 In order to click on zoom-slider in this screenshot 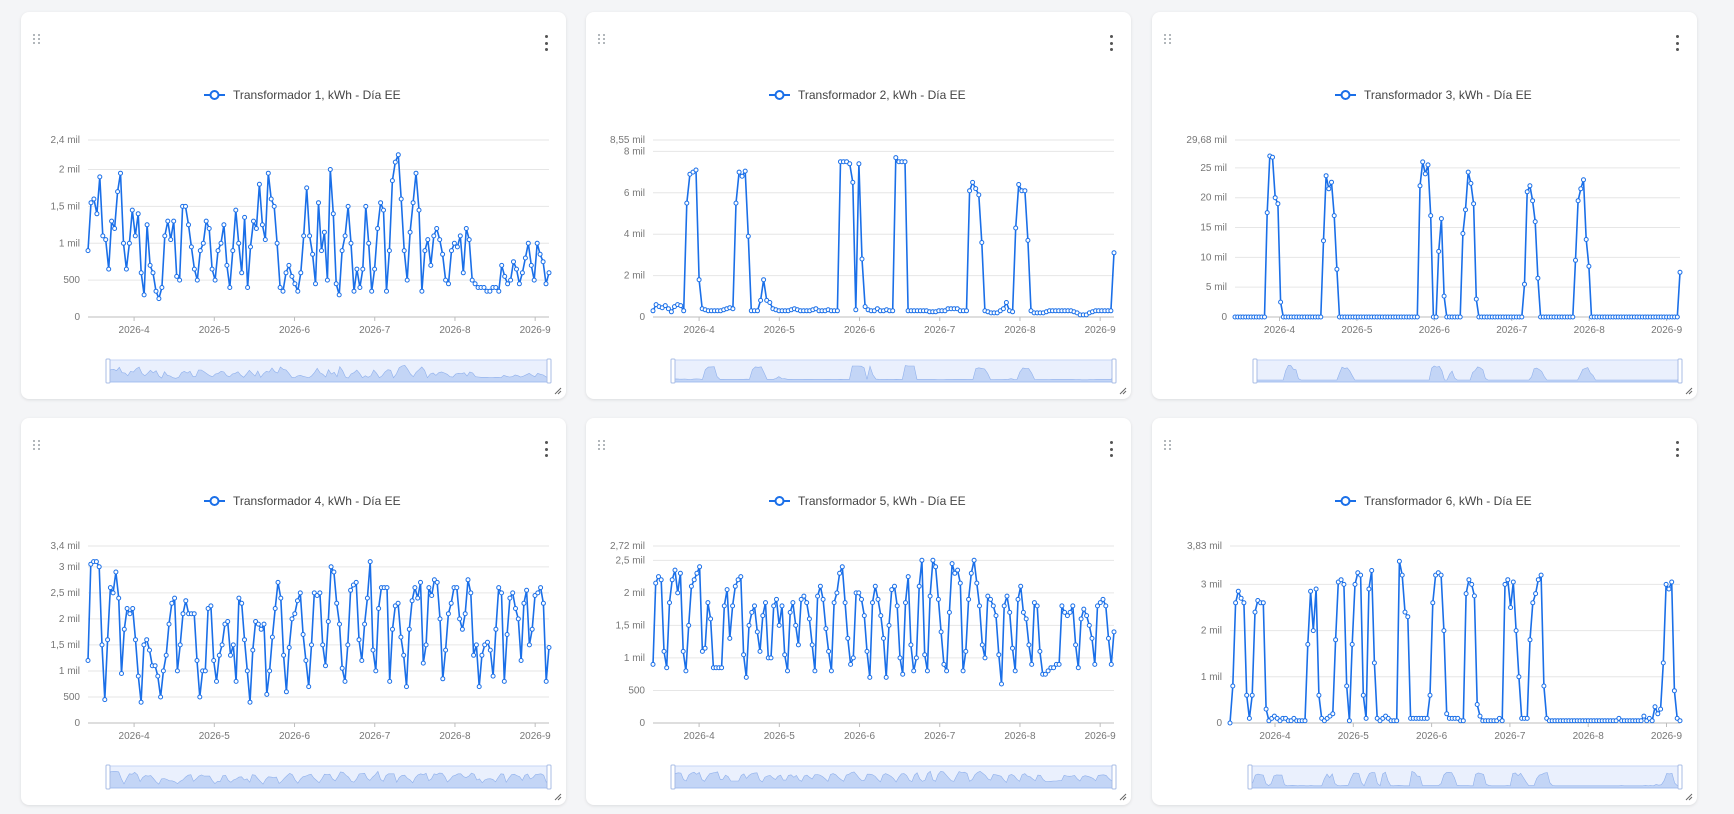, I will do `click(1465, 777)`.